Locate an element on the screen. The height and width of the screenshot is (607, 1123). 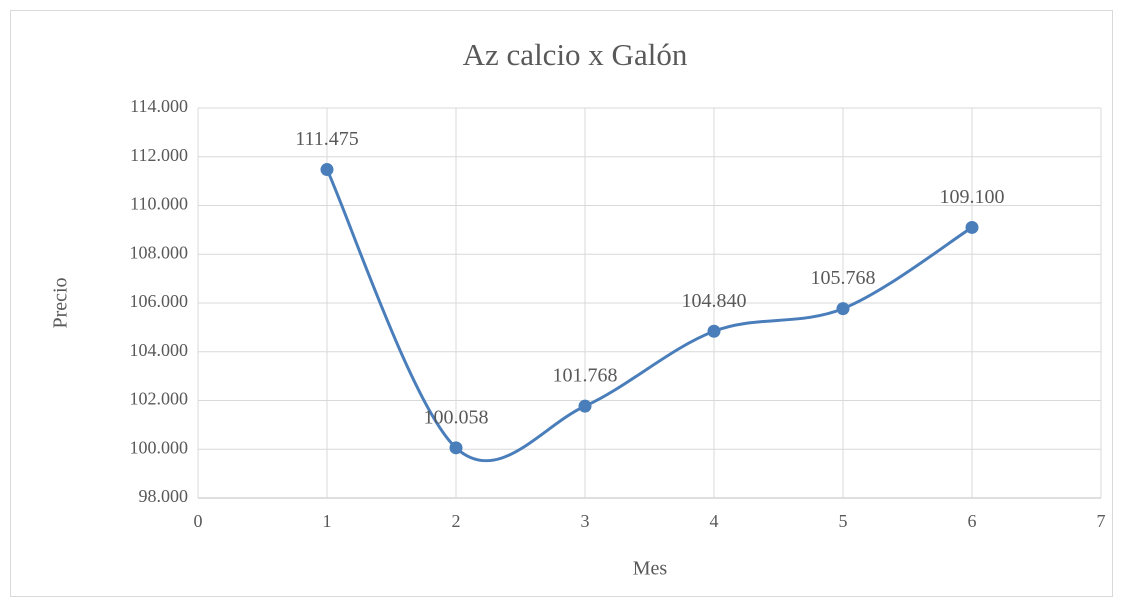
x-tick-label: 5 is located at coordinates (843, 521).